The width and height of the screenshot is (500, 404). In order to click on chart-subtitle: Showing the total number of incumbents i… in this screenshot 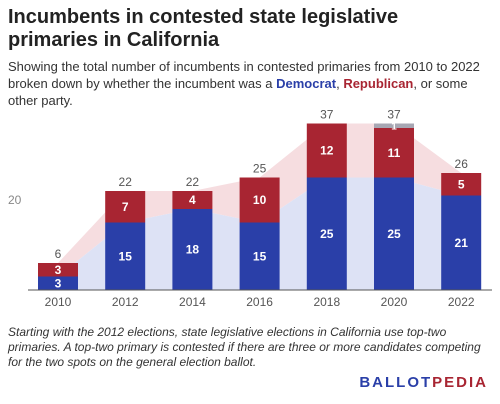, I will do `click(250, 83)`.